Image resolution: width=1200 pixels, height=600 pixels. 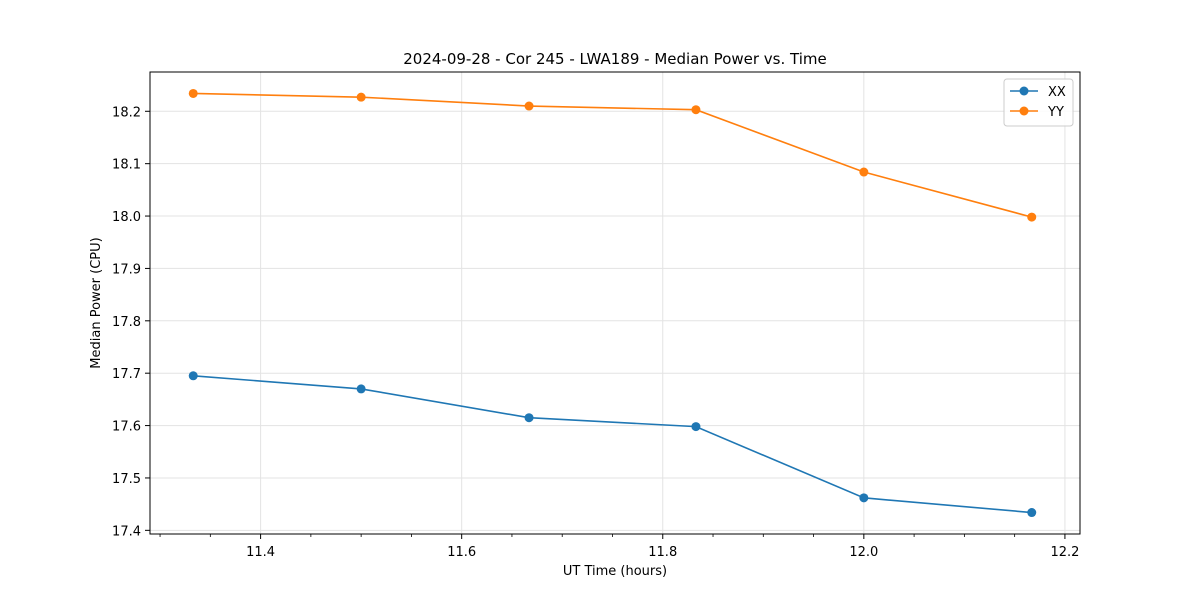 I want to click on y-tick-label: 18.1, so click(x=126, y=165).